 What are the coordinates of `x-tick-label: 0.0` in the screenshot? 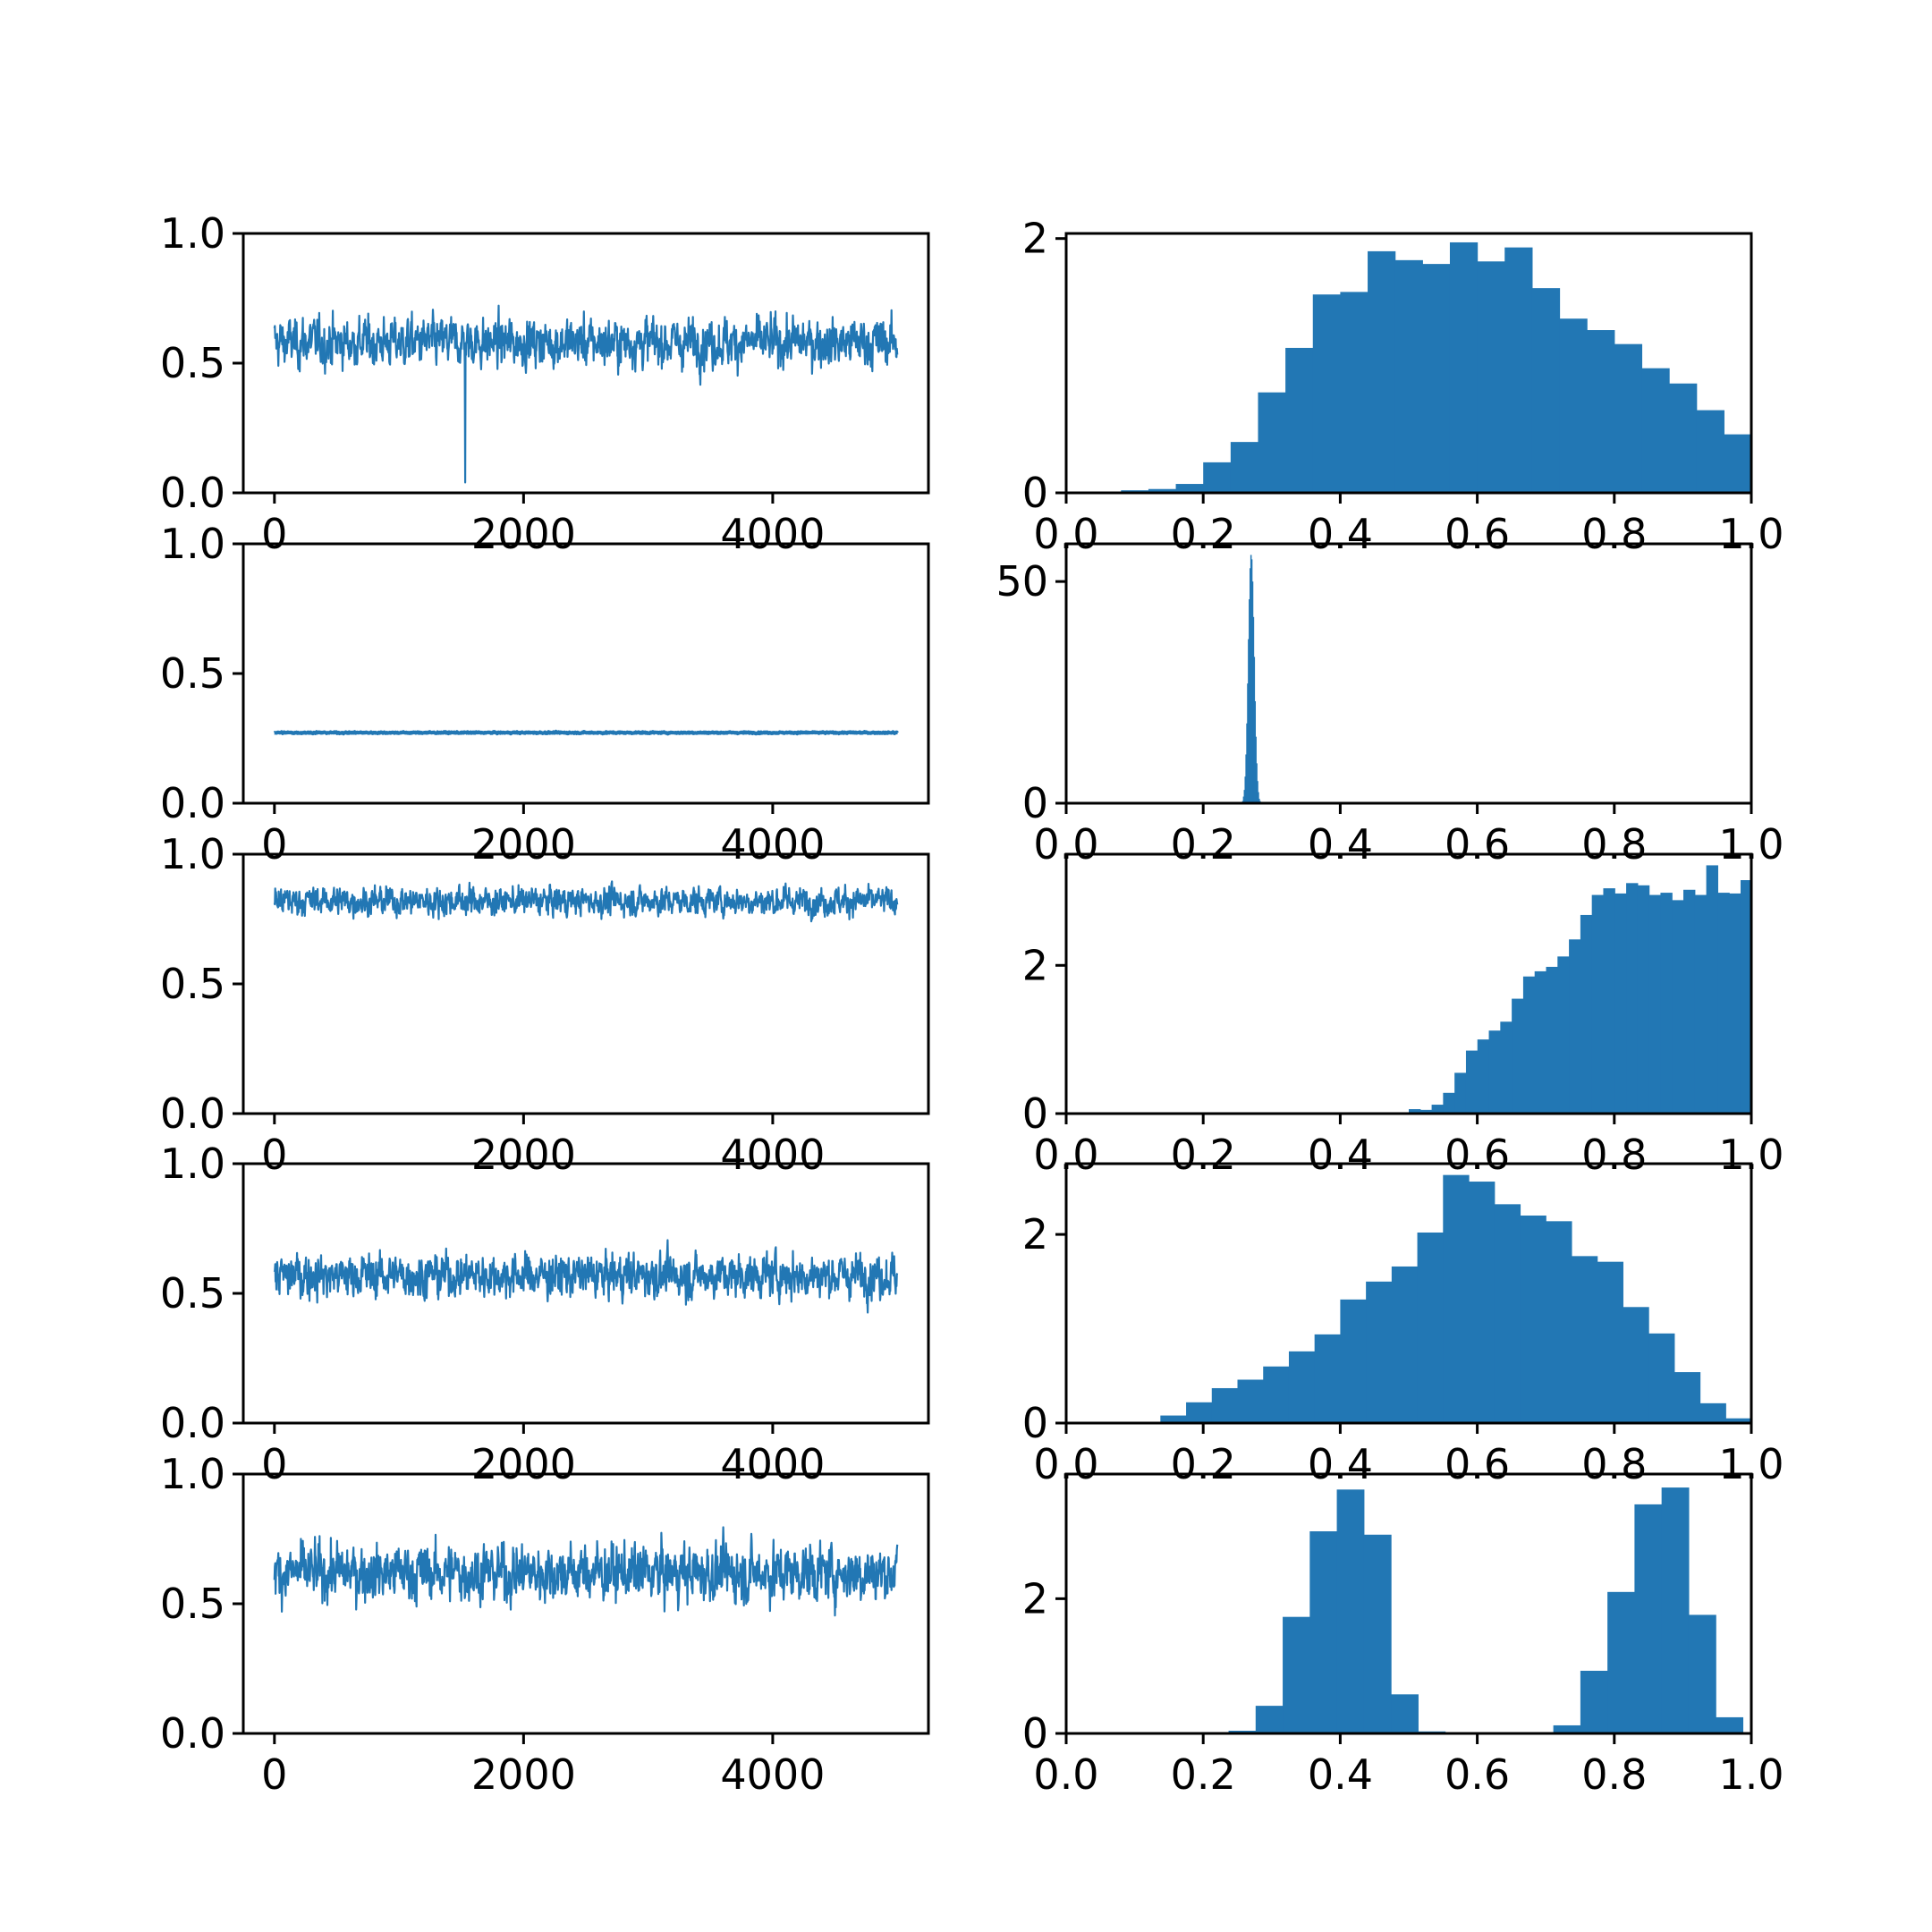 It's located at (1065, 1774).